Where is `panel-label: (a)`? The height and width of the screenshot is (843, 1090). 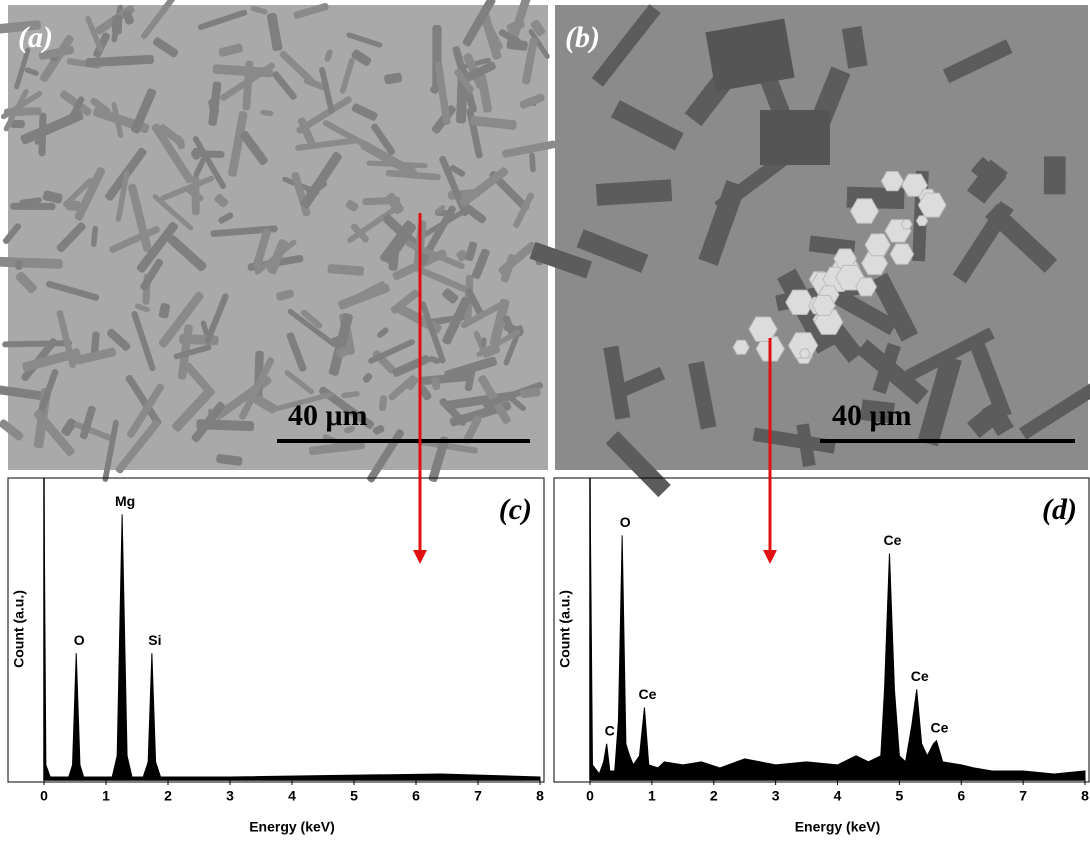
panel-label: (a) is located at coordinates (35, 37).